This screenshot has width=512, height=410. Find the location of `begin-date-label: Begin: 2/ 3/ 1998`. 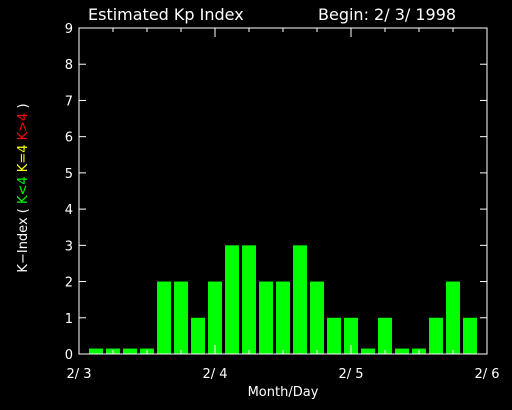

begin-date-label: Begin: 2/ 3/ 1998 is located at coordinates (387, 14).